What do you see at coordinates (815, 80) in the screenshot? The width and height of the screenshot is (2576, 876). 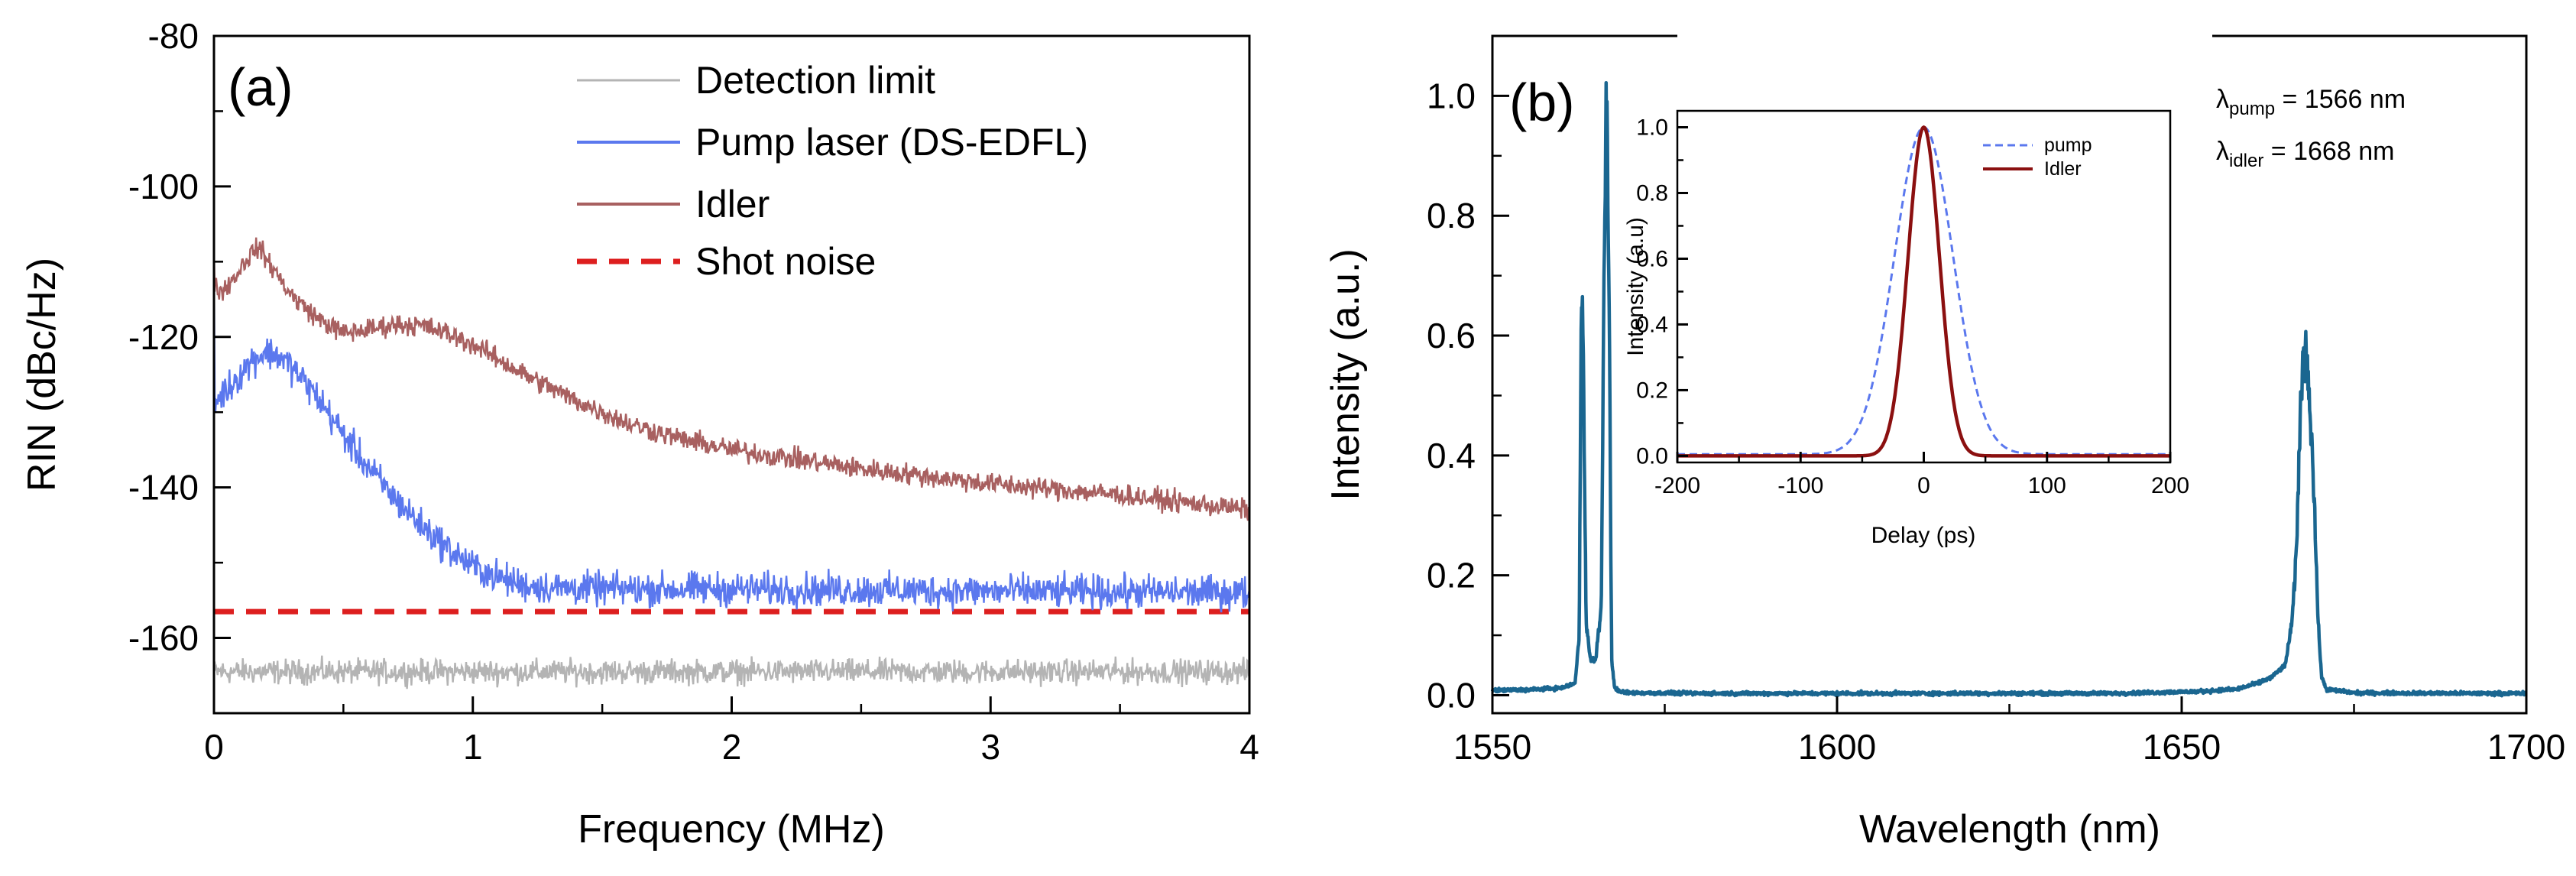 I see `legend-label-detection-limit: Detection limit` at bounding box center [815, 80].